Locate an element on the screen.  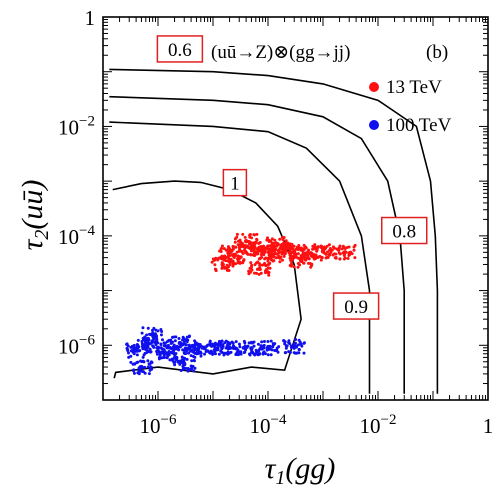
x-tick-label: 1 is located at coordinates (488, 426).